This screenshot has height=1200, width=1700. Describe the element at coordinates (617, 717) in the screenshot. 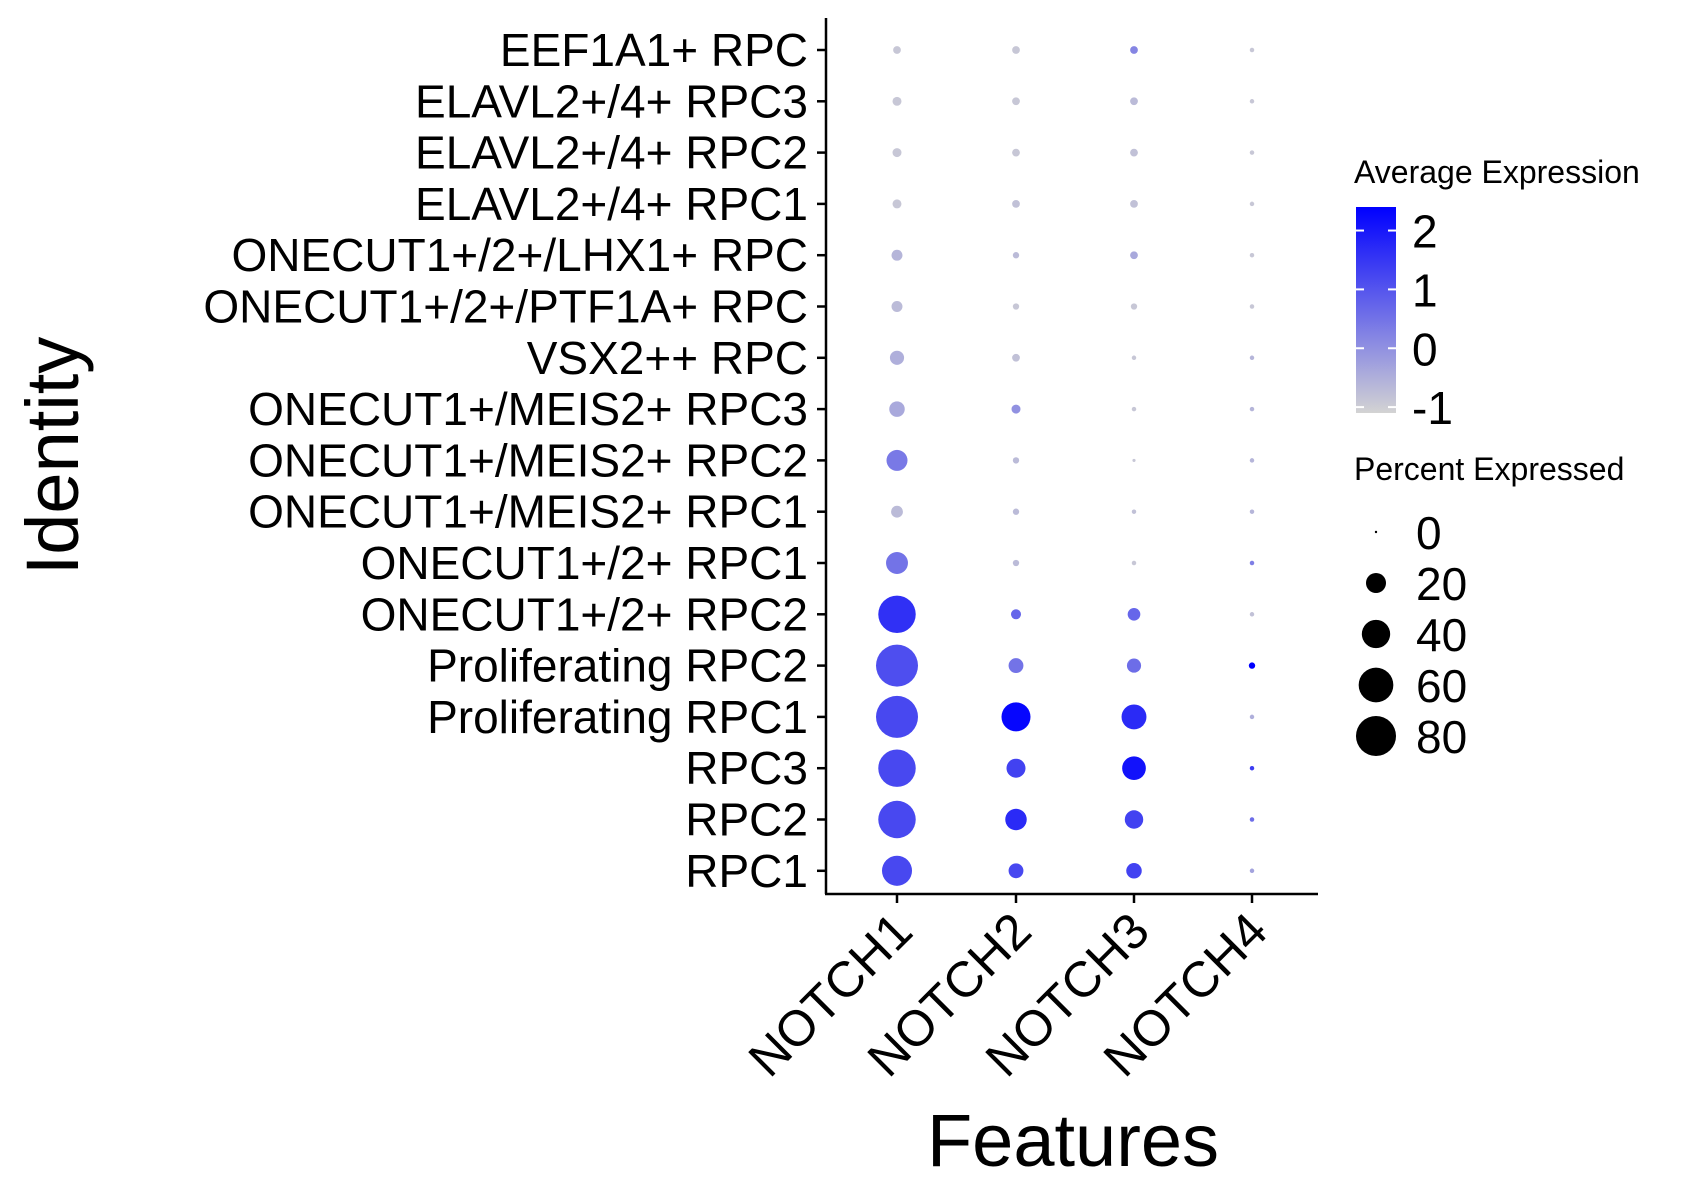

I see `y-tick-label: Proliferating RPC1` at that location.